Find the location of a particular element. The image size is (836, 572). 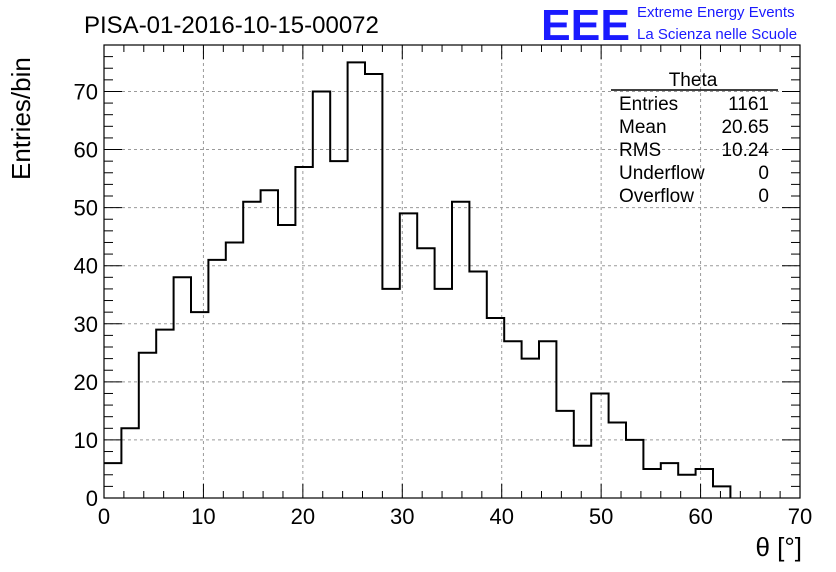

stats-label: Entries is located at coordinates (648, 104).